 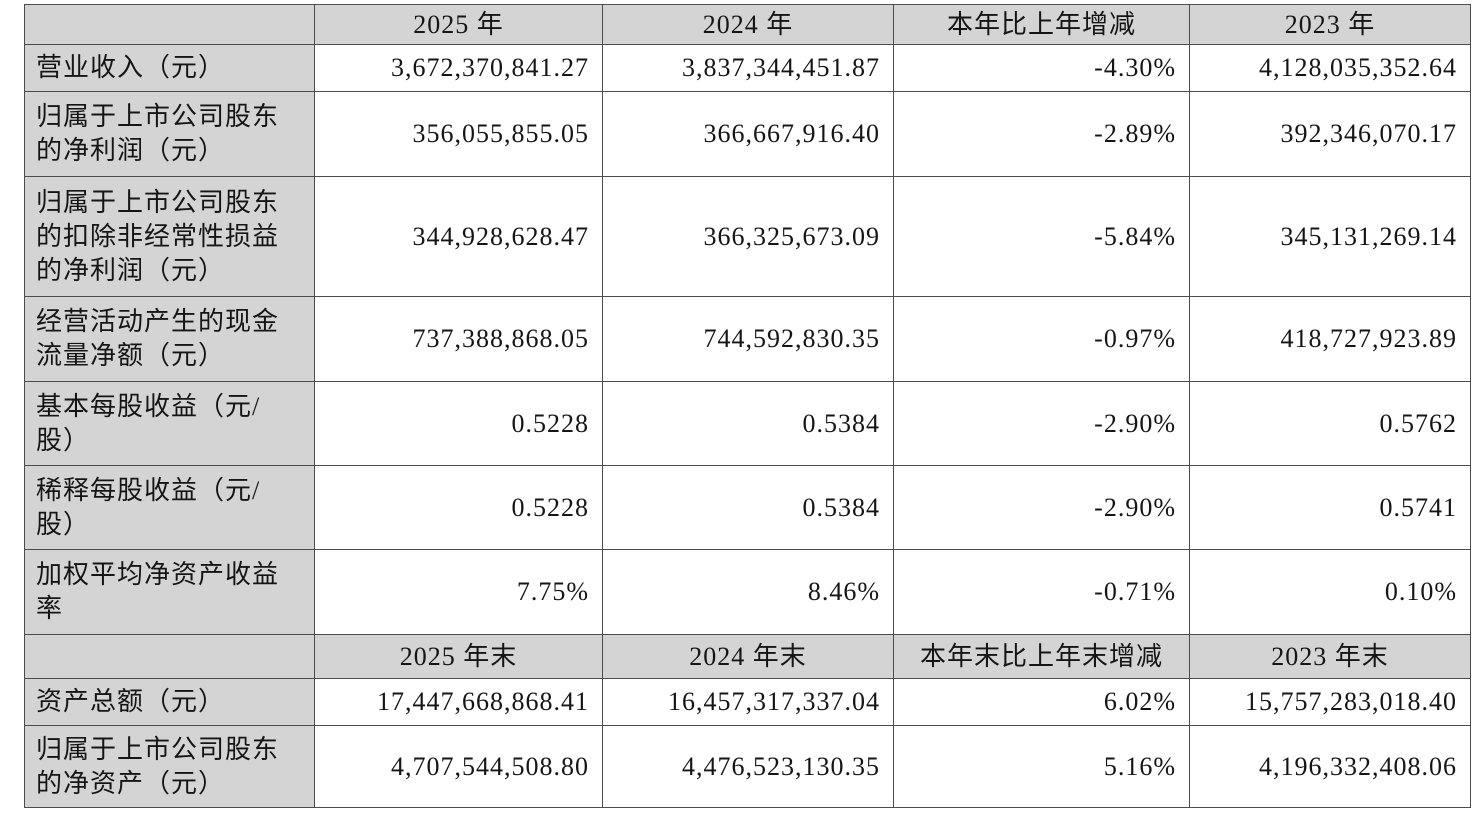 I want to click on row-diluted-eps: 稀释每股收益（元/ 股） 0.5228 0.5384 -2.90% 0.5741, so click(x=747, y=507).